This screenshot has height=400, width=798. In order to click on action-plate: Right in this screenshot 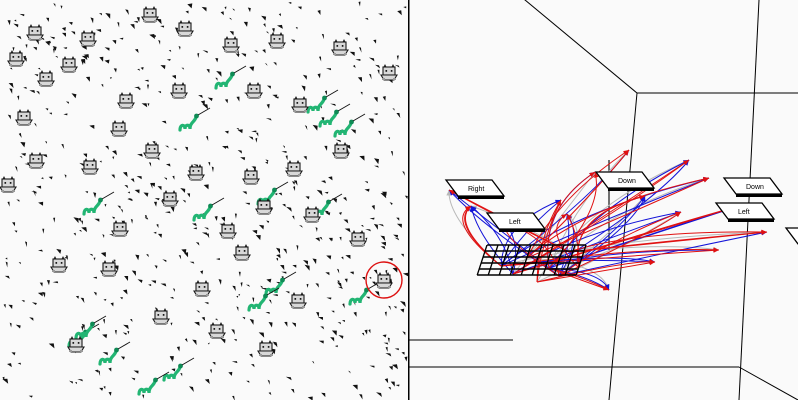, I will do `click(475, 189)`.